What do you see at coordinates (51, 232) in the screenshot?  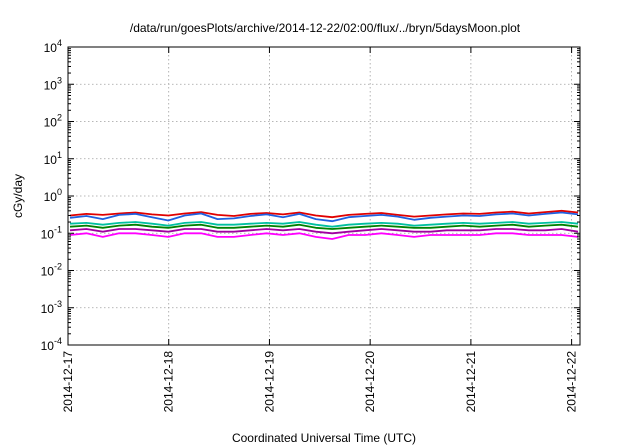 I see `y-tick-label: 10⁻¹` at bounding box center [51, 232].